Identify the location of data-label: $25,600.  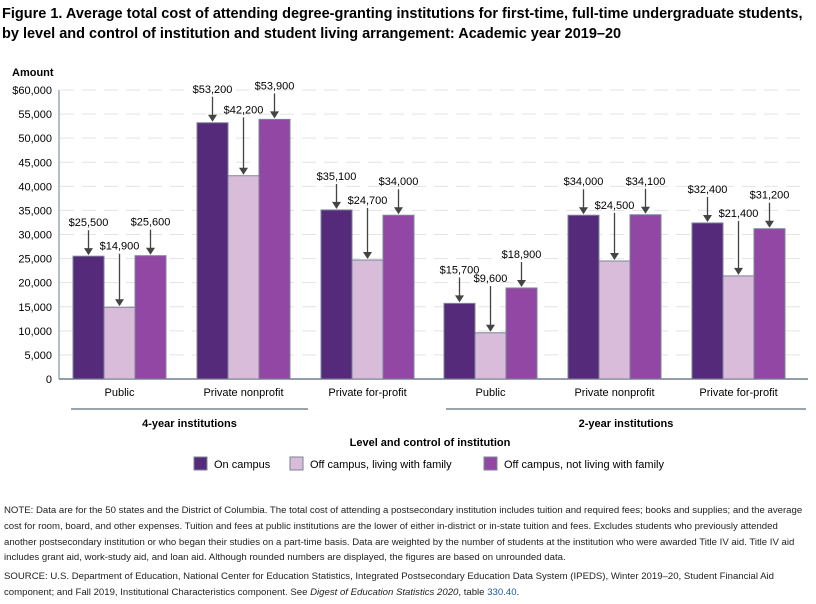
(151, 223).